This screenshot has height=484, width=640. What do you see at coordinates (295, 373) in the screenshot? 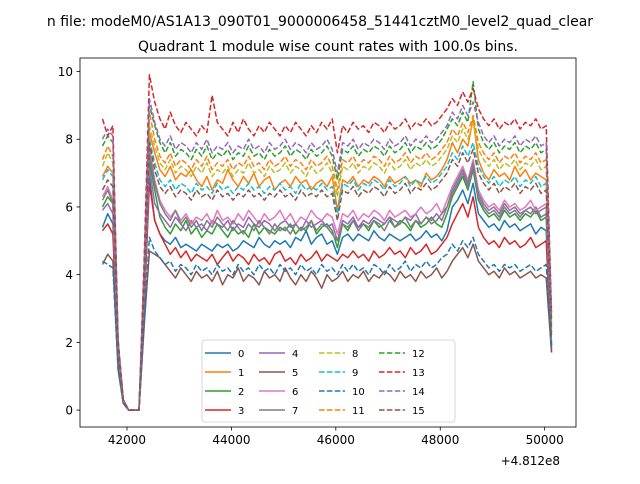
I see `legend-label-5: 5` at bounding box center [295, 373].